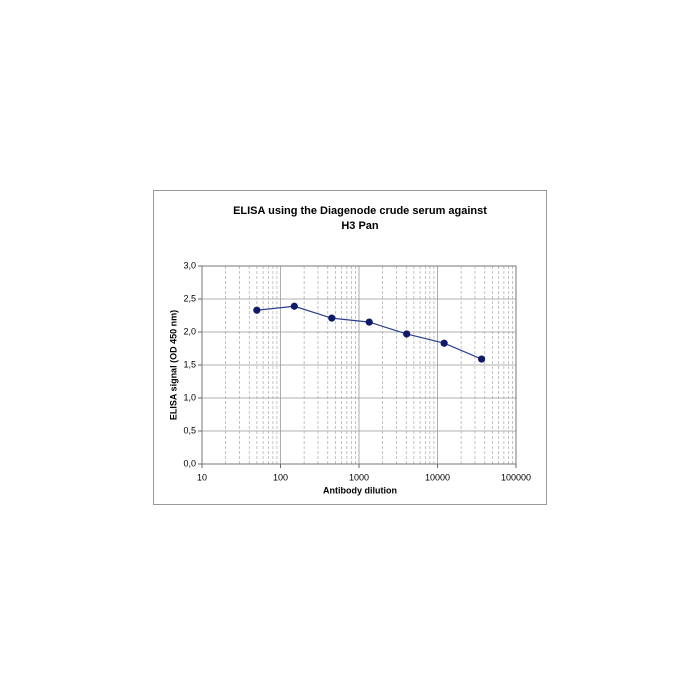 The height and width of the screenshot is (700, 700). Describe the element at coordinates (189, 463) in the screenshot. I see `y-tick-label: 0,0` at that location.